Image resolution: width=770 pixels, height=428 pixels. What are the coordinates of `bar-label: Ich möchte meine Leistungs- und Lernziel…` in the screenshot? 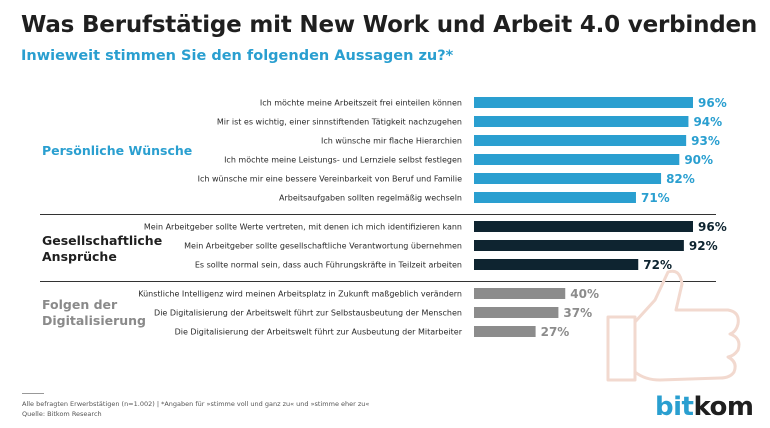 It's located at (343, 160).